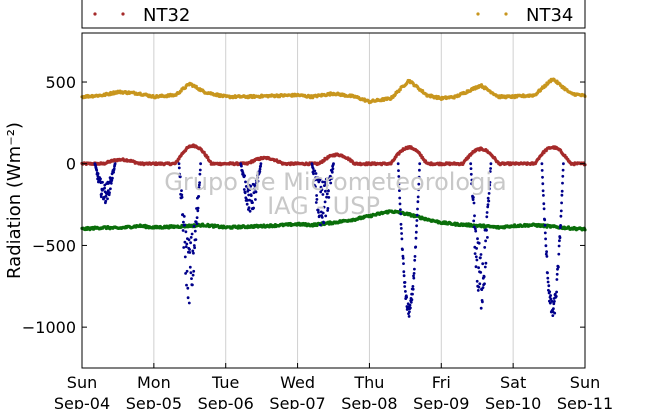 The image size is (650, 409). What do you see at coordinates (513, 401) in the screenshot?
I see `x-tick-label-date: Sep-10` at bounding box center [513, 401].